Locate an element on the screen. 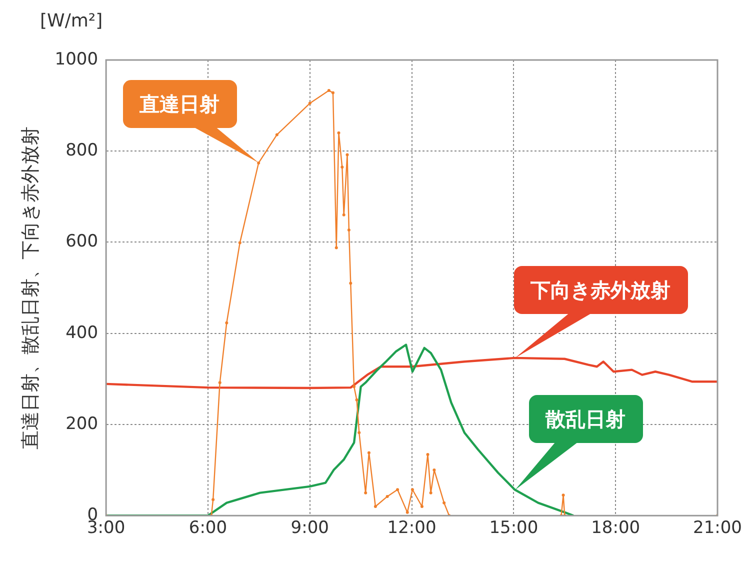 The width and height of the screenshot is (745, 566). y-tick-label: 200 is located at coordinates (82, 424).